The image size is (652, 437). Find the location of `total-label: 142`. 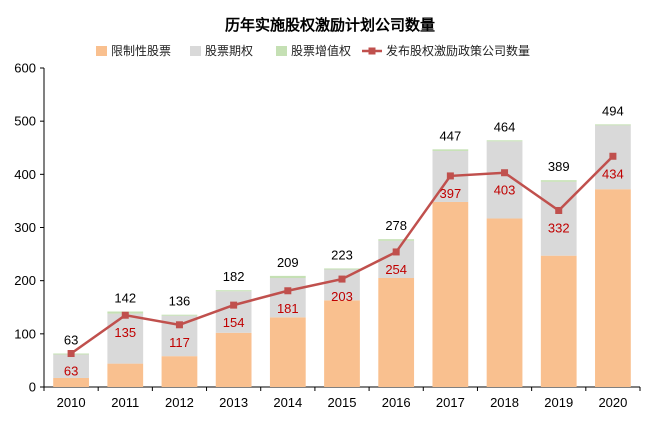

total-label: 142 is located at coordinates (125, 298).